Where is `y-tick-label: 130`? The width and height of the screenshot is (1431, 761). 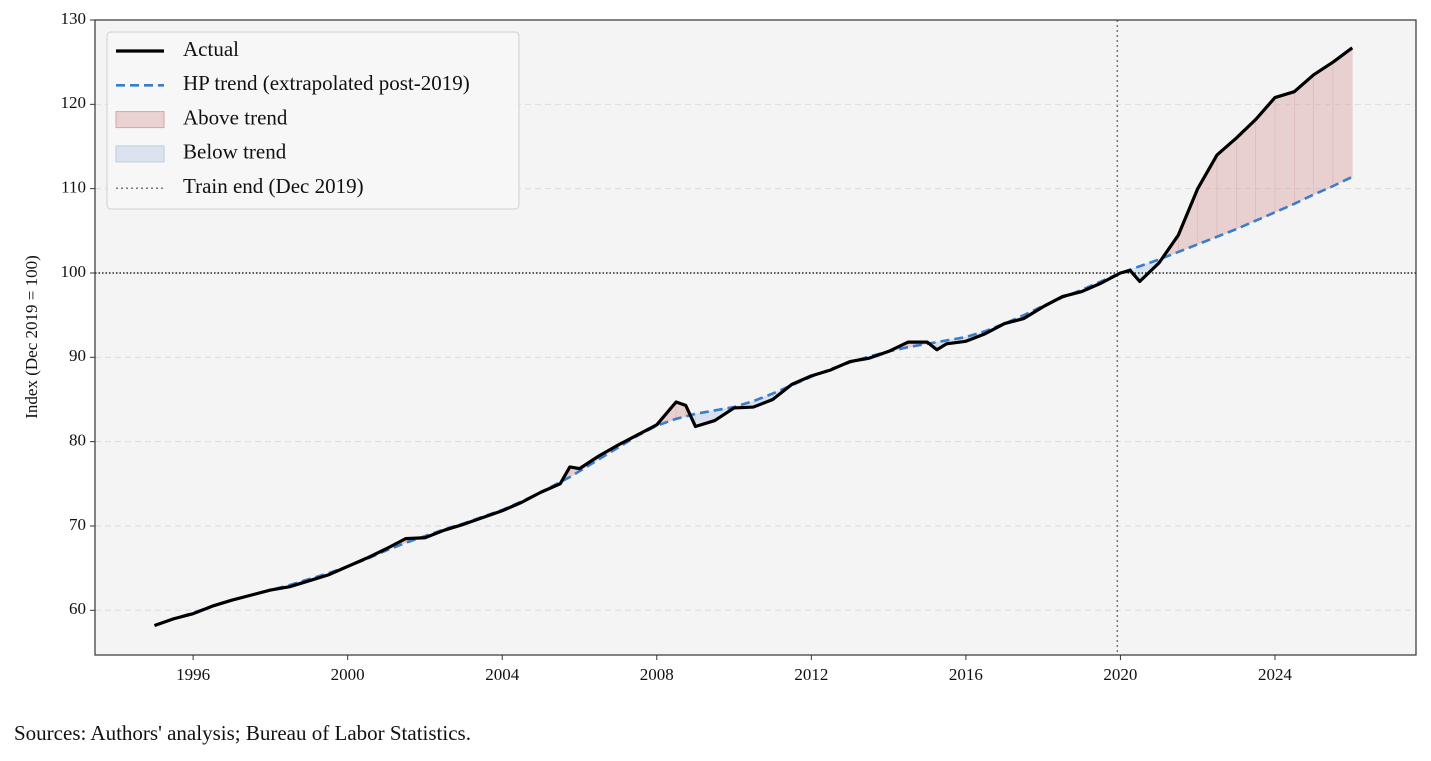 y-tick-label: 130 is located at coordinates (74, 18).